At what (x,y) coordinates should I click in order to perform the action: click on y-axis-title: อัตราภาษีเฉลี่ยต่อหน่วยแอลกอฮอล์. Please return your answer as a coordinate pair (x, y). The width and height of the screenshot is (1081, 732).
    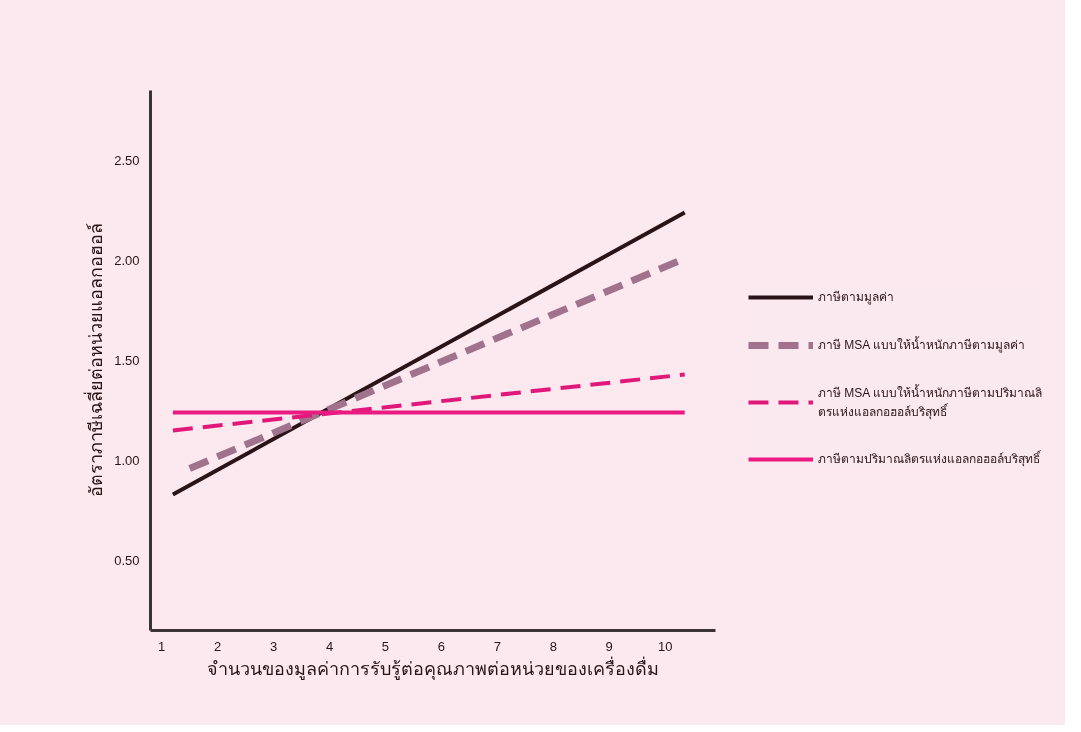
    Looking at the image, I should click on (95, 360).